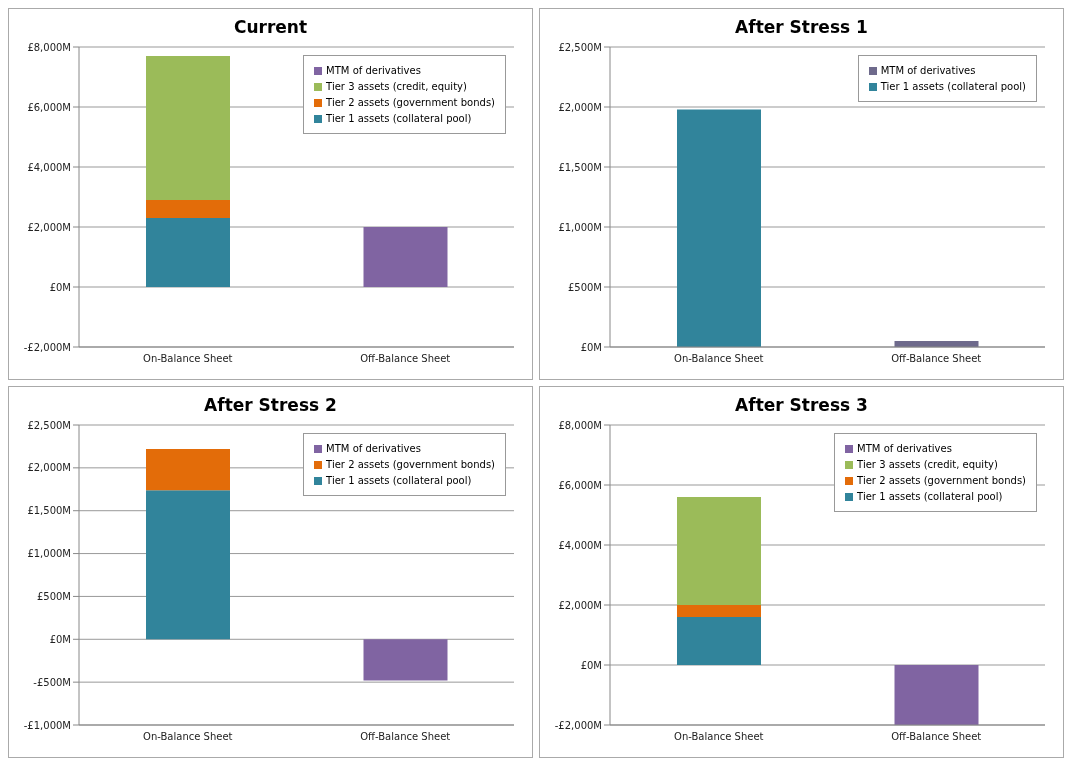 This screenshot has width=1070, height=766. I want to click on chart-title: Current, so click(270, 28).